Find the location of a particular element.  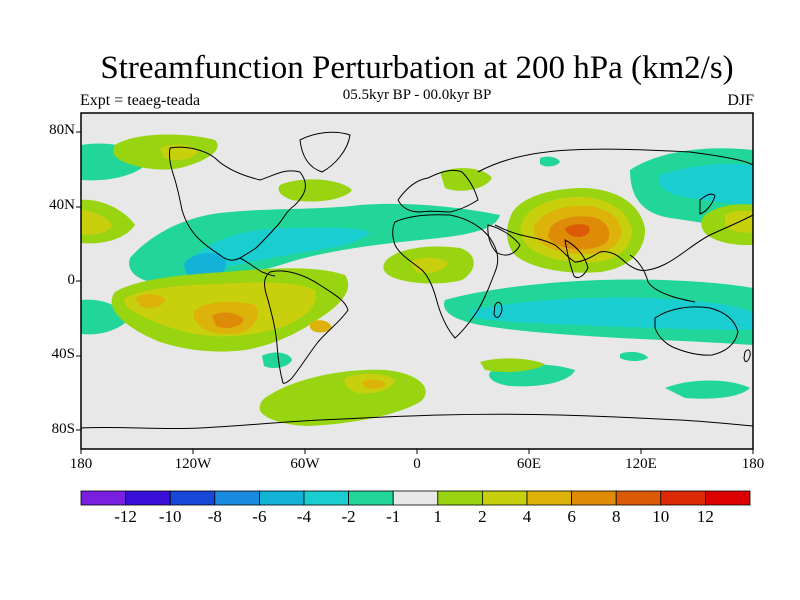

madagascar-outline is located at coordinates (498, 309).